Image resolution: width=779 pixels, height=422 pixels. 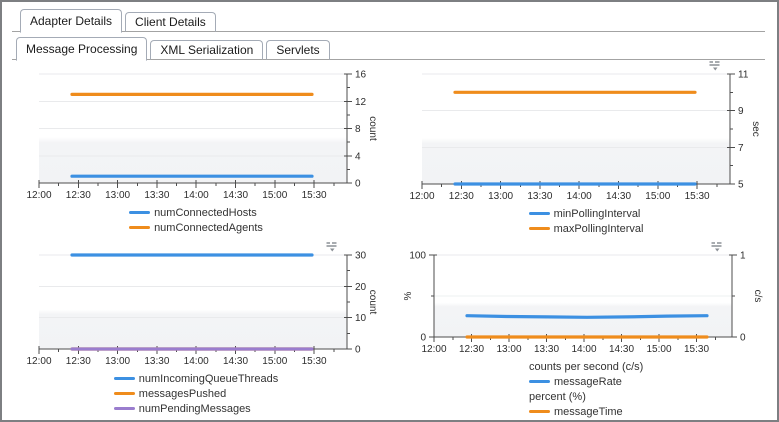 What do you see at coordinates (388, 31) in the screenshot?
I see `tab-baseline-level1` at bounding box center [388, 31].